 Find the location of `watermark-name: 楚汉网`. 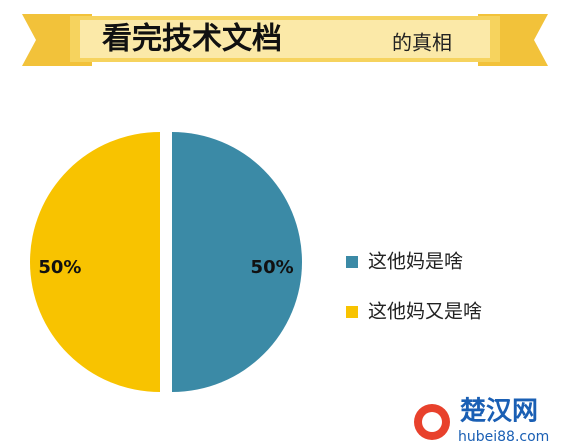

watermark-name: 楚汉网 is located at coordinates (499, 412).